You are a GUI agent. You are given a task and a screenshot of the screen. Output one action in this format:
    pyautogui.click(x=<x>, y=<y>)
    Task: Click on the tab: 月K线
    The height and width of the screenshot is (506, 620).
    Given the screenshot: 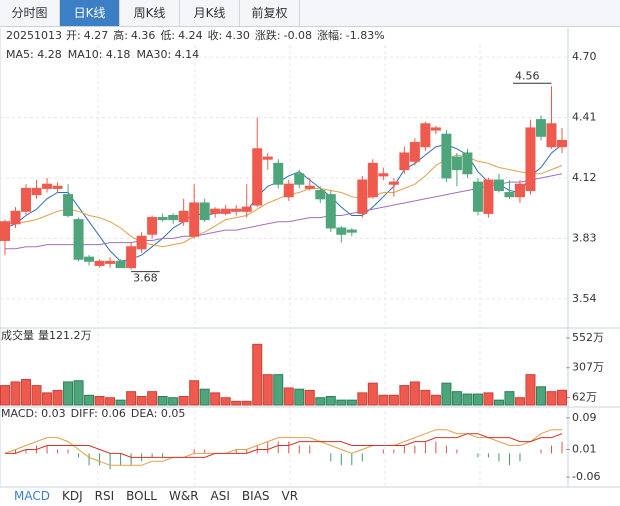 What is the action you would take?
    pyautogui.click(x=210, y=13)
    